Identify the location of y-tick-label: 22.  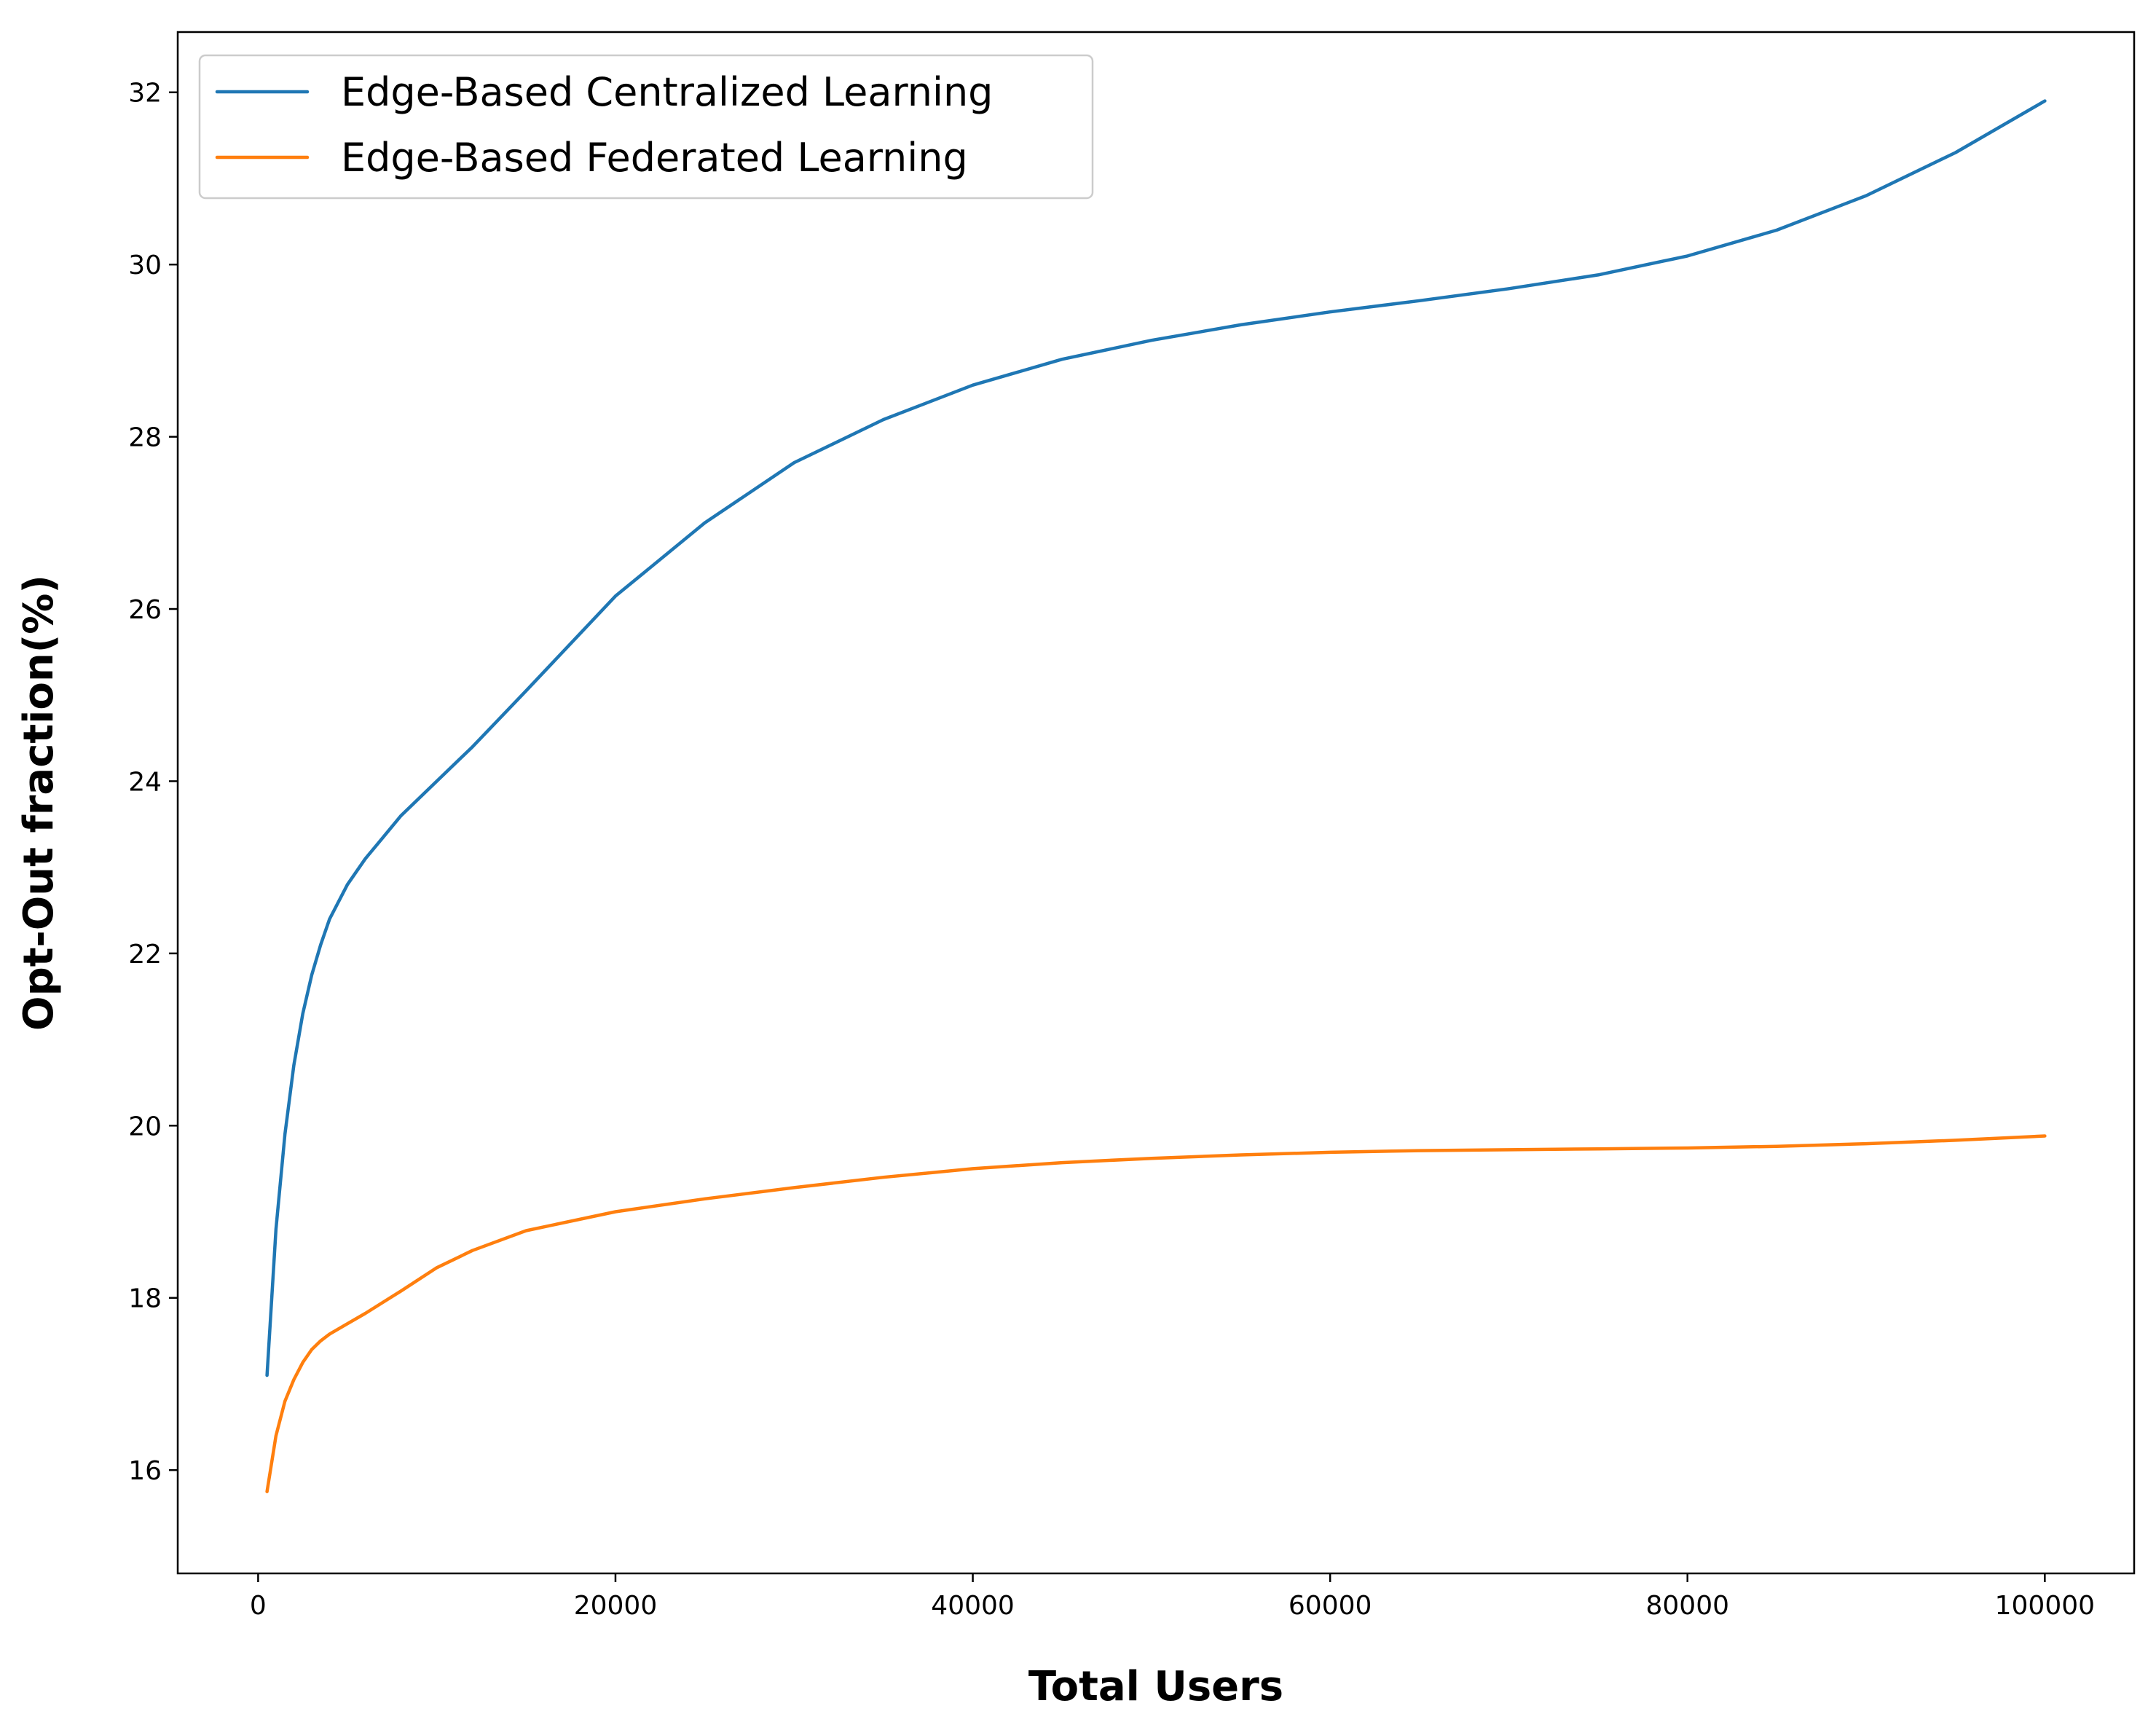
(145, 955).